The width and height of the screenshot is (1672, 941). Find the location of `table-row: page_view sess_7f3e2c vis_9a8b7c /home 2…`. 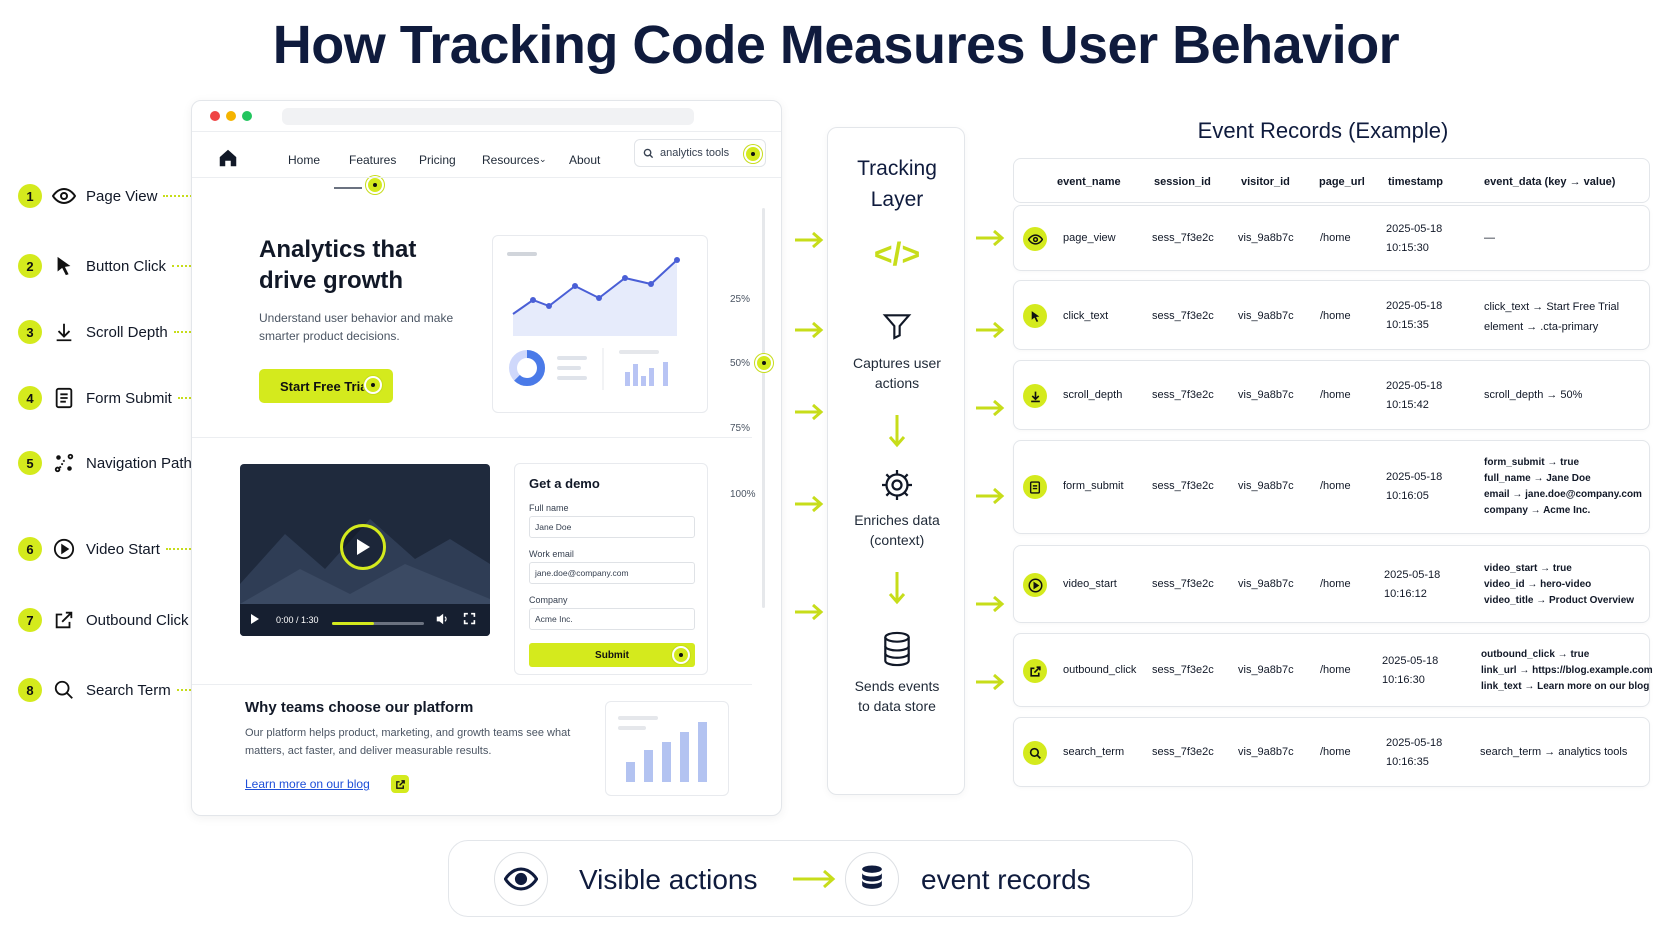

table-row: page_view sess_7f3e2c vis_9a8b7c /home 2… is located at coordinates (1331, 238).